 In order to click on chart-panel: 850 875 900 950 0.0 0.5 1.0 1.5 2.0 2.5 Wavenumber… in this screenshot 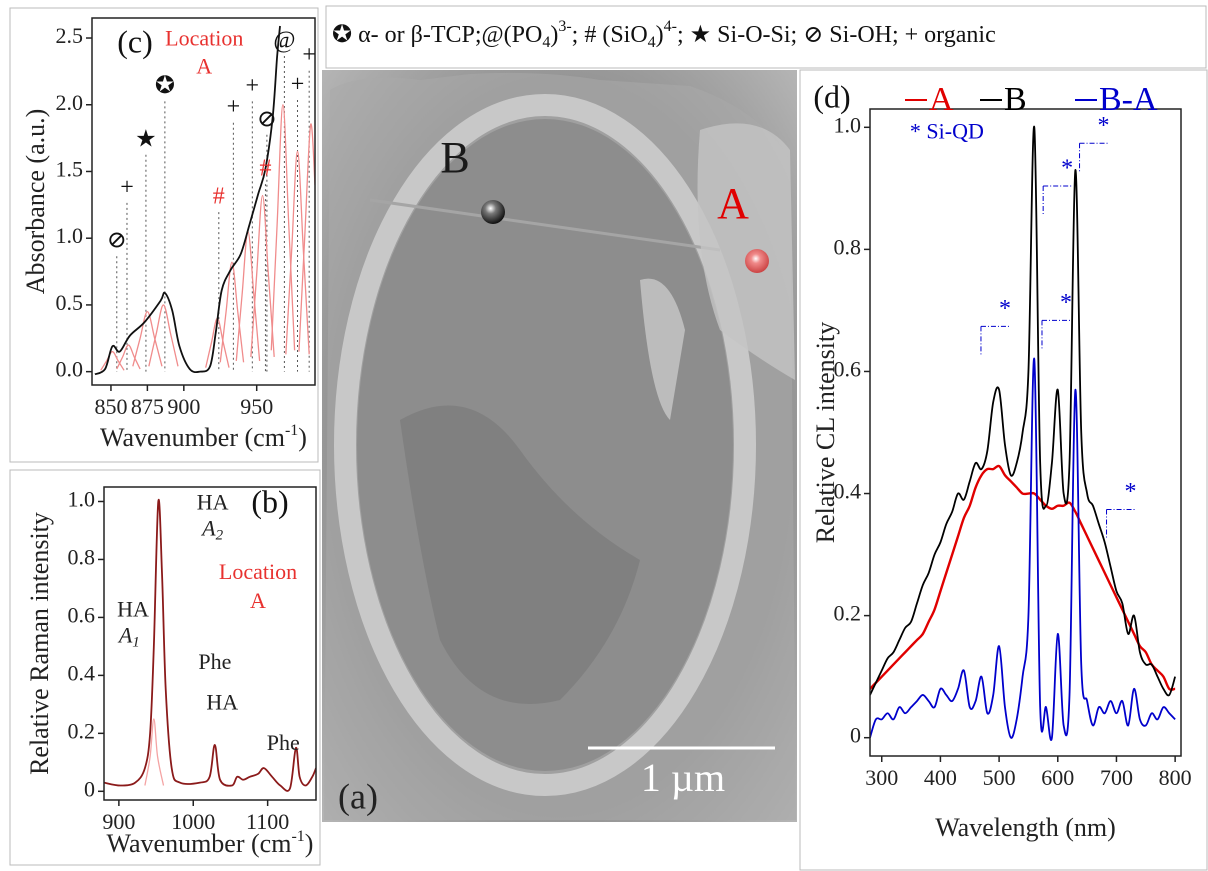, I will do `click(164, 235)`.